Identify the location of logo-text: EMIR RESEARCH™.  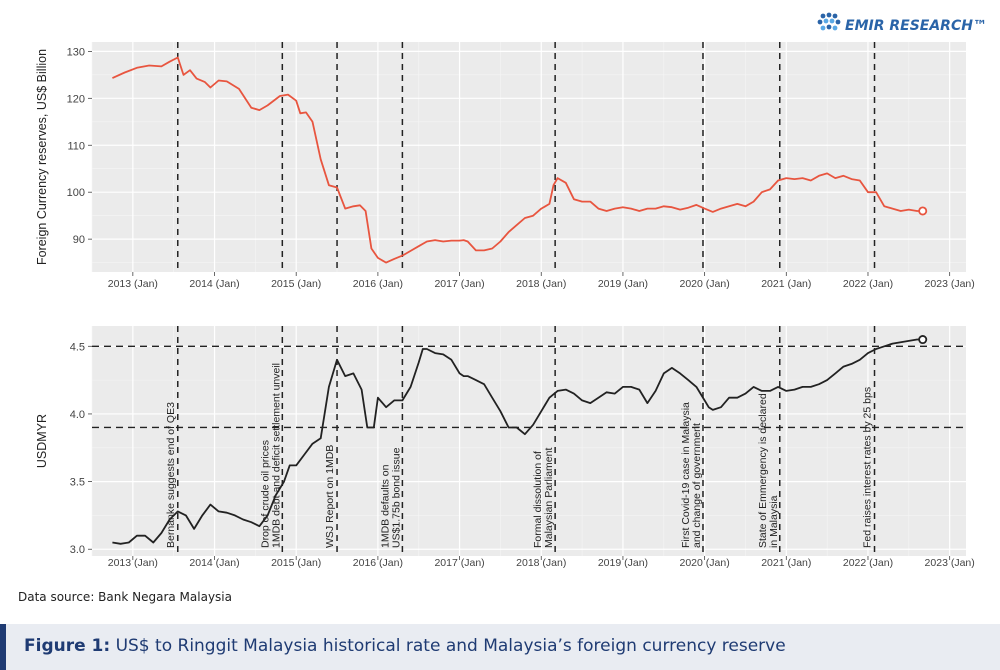
(916, 26).